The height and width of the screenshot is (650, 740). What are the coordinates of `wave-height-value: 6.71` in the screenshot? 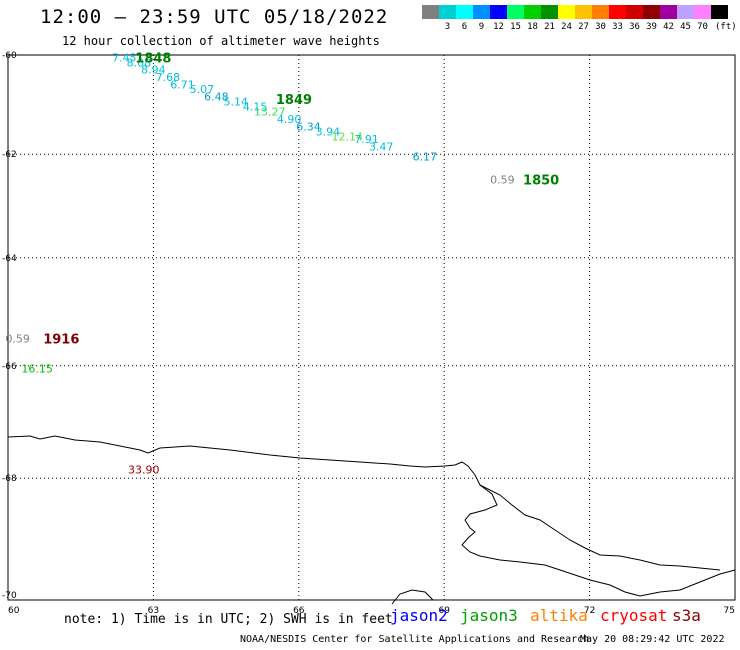 It's located at (182, 84).